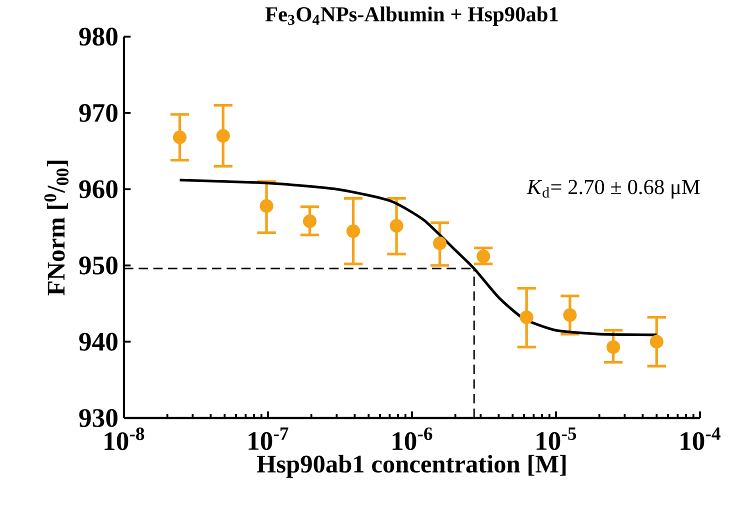 This screenshot has height=508, width=731. What do you see at coordinates (98, 113) in the screenshot?
I see `y-tick-label: 970` at bounding box center [98, 113].